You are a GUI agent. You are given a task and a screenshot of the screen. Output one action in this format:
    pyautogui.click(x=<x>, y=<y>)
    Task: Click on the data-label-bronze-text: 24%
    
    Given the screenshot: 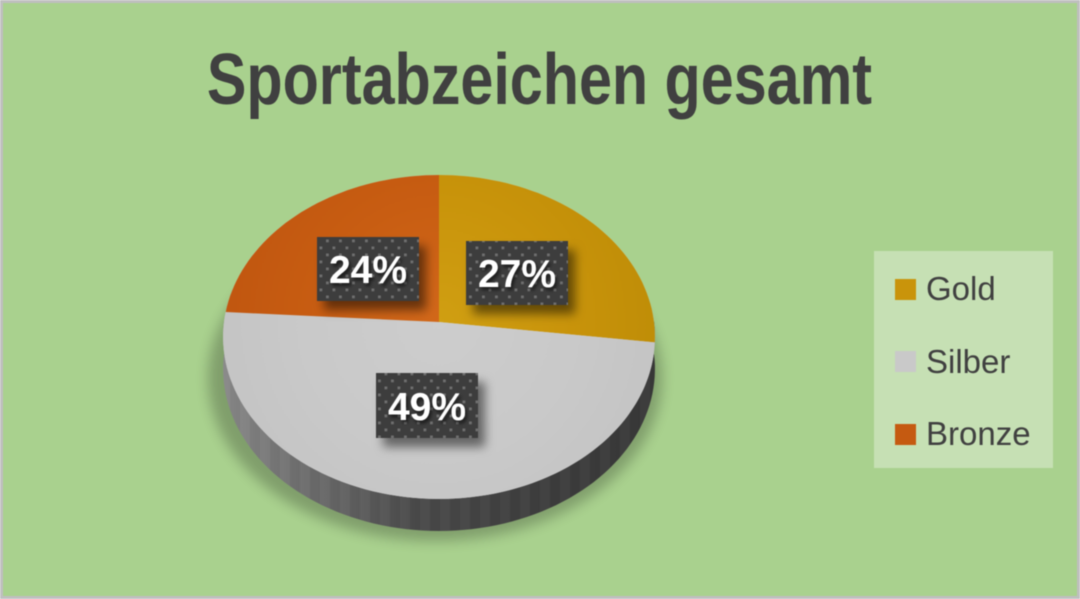 What is the action you would take?
    pyautogui.click(x=368, y=270)
    